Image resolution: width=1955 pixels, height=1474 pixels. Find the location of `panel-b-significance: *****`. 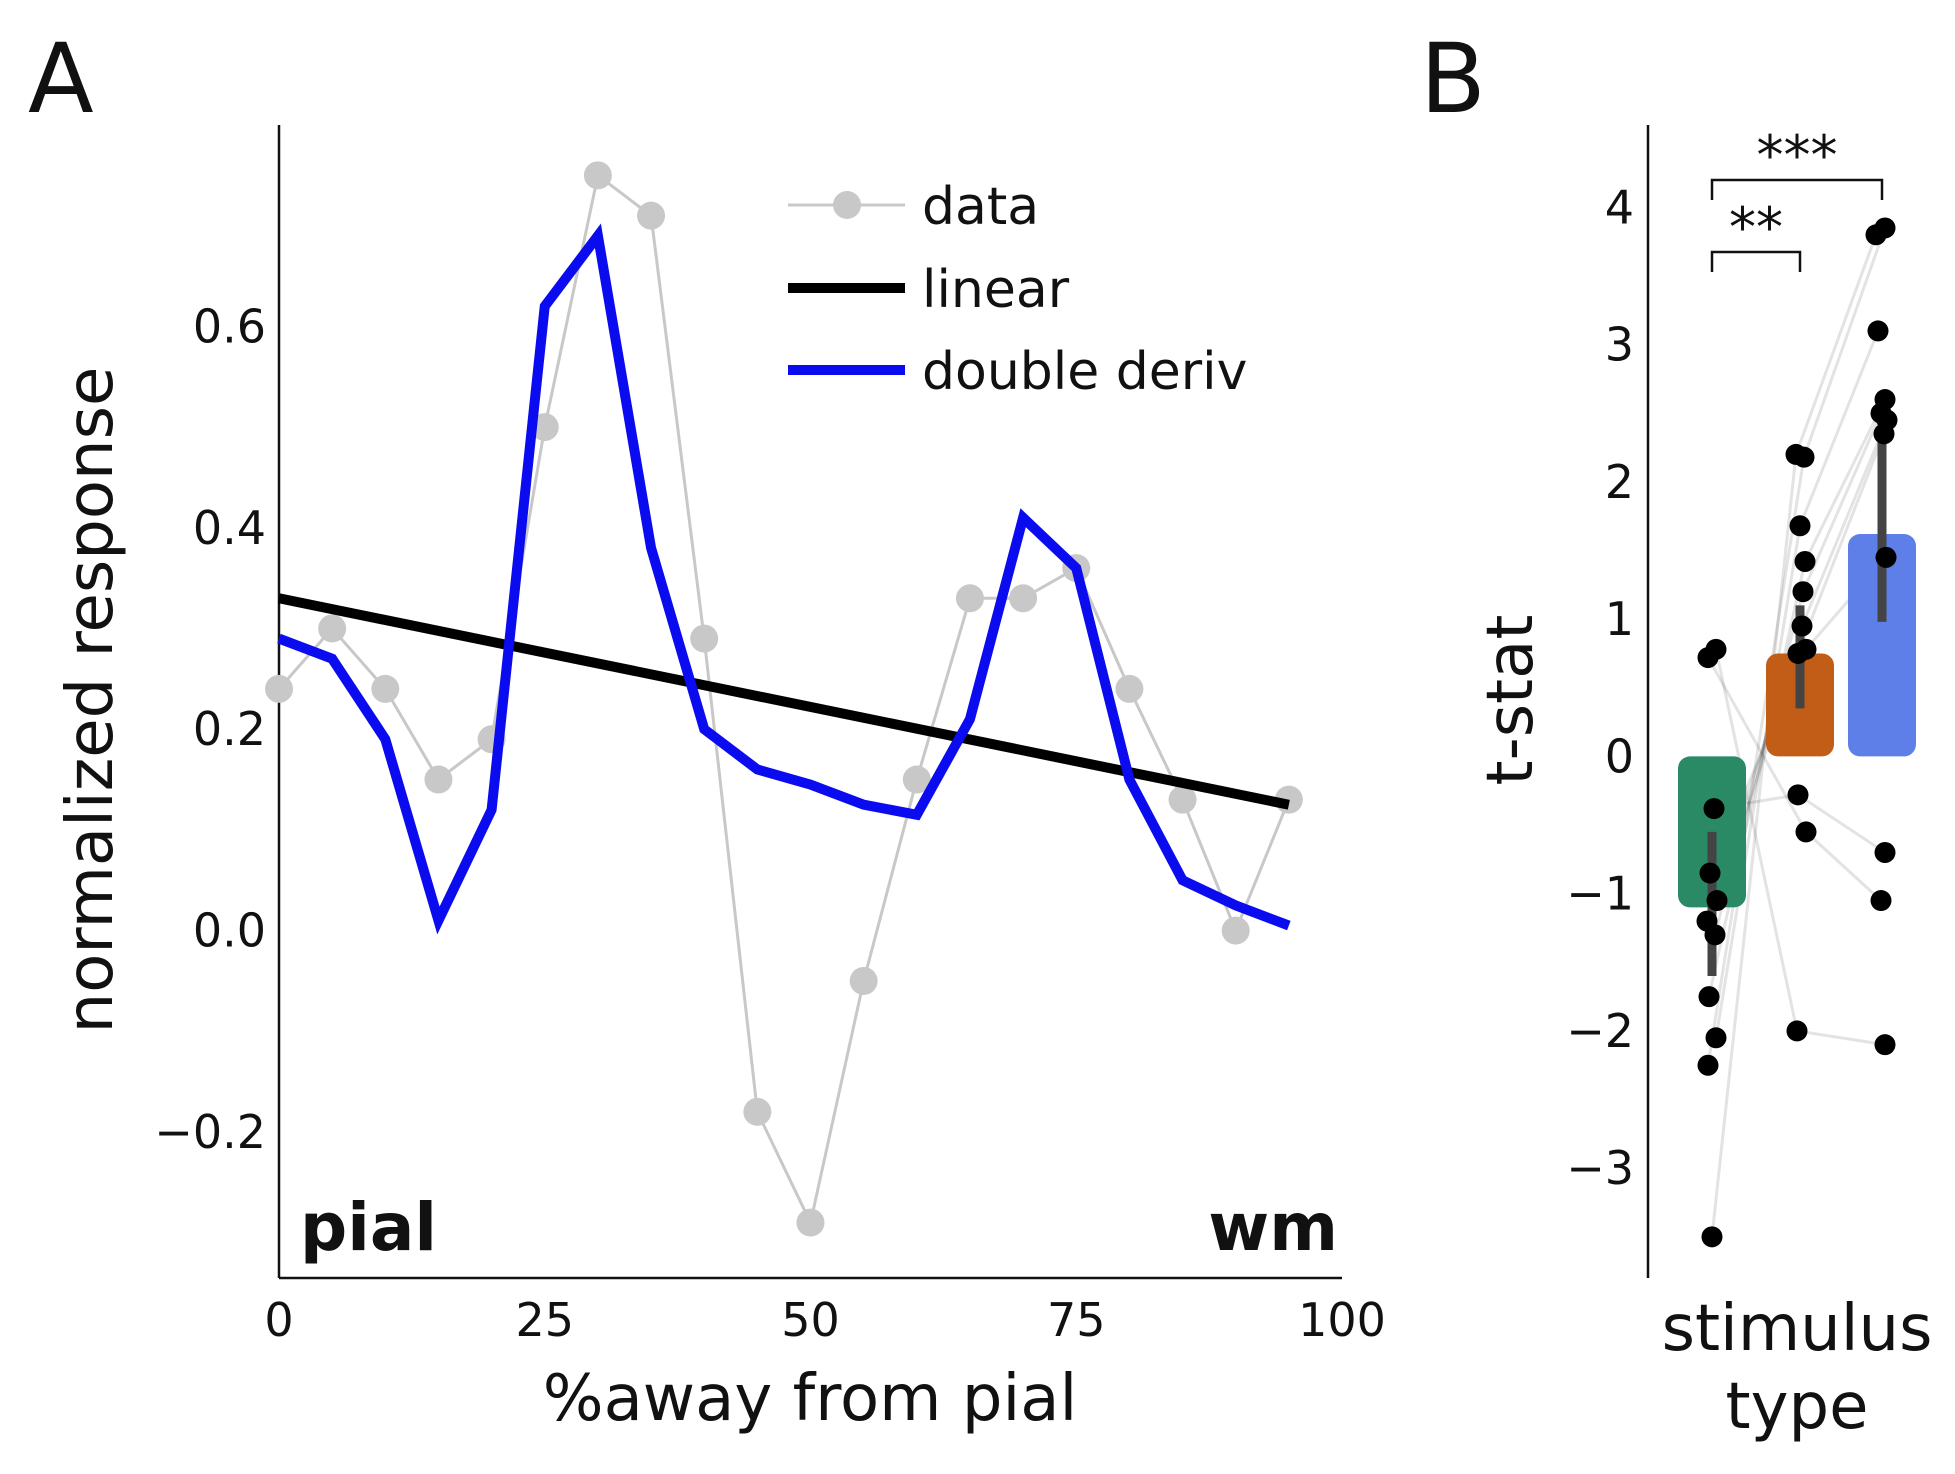

panel-b-significance: ***** is located at coordinates (1797, 198).